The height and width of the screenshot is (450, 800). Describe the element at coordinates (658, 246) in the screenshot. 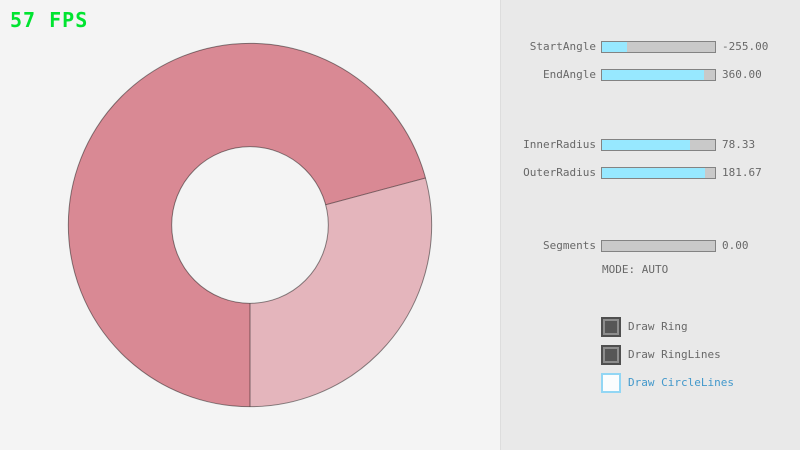

I see `segments-slider` at that location.